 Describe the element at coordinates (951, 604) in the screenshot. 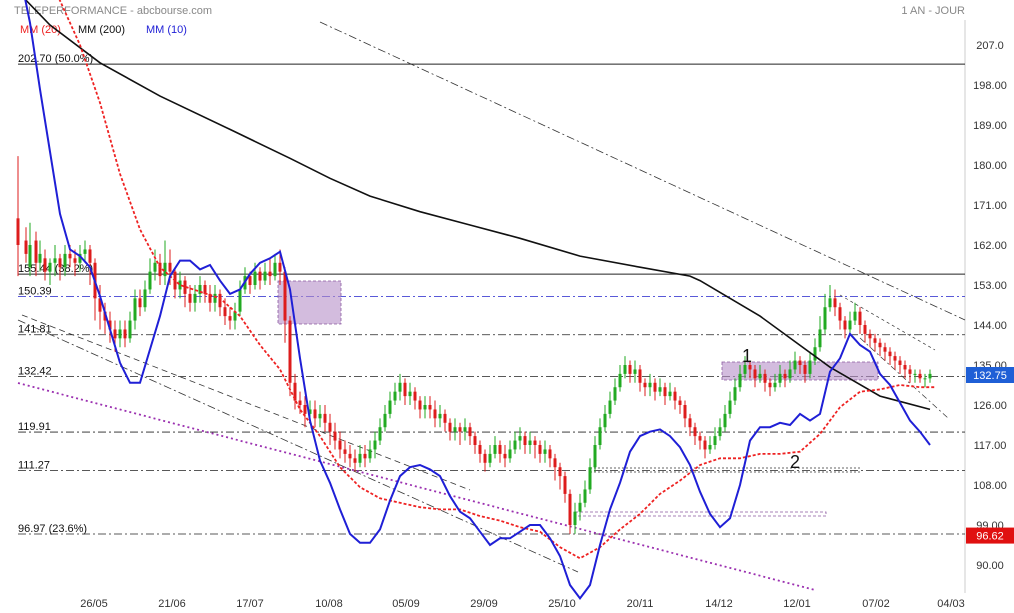

I see `x-tick-label: 04/03` at that location.